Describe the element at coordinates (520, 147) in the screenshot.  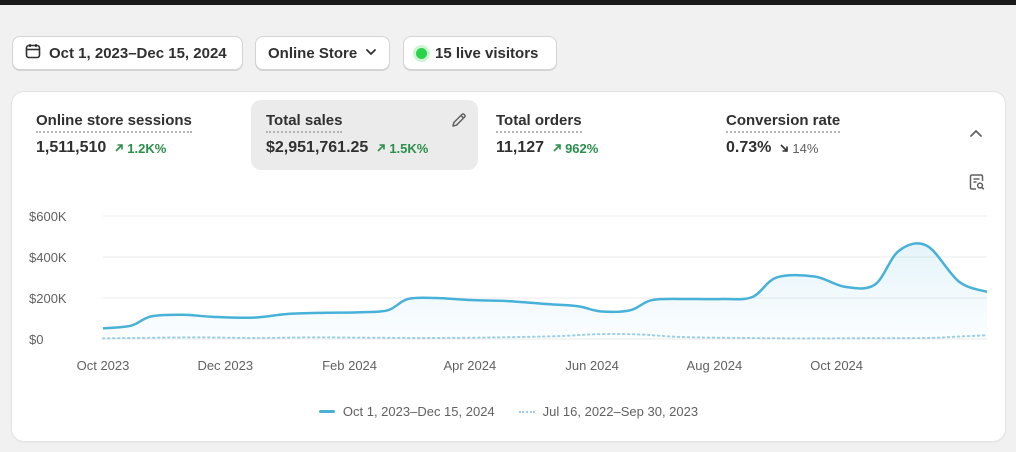
I see `metric-value: 11,127` at that location.